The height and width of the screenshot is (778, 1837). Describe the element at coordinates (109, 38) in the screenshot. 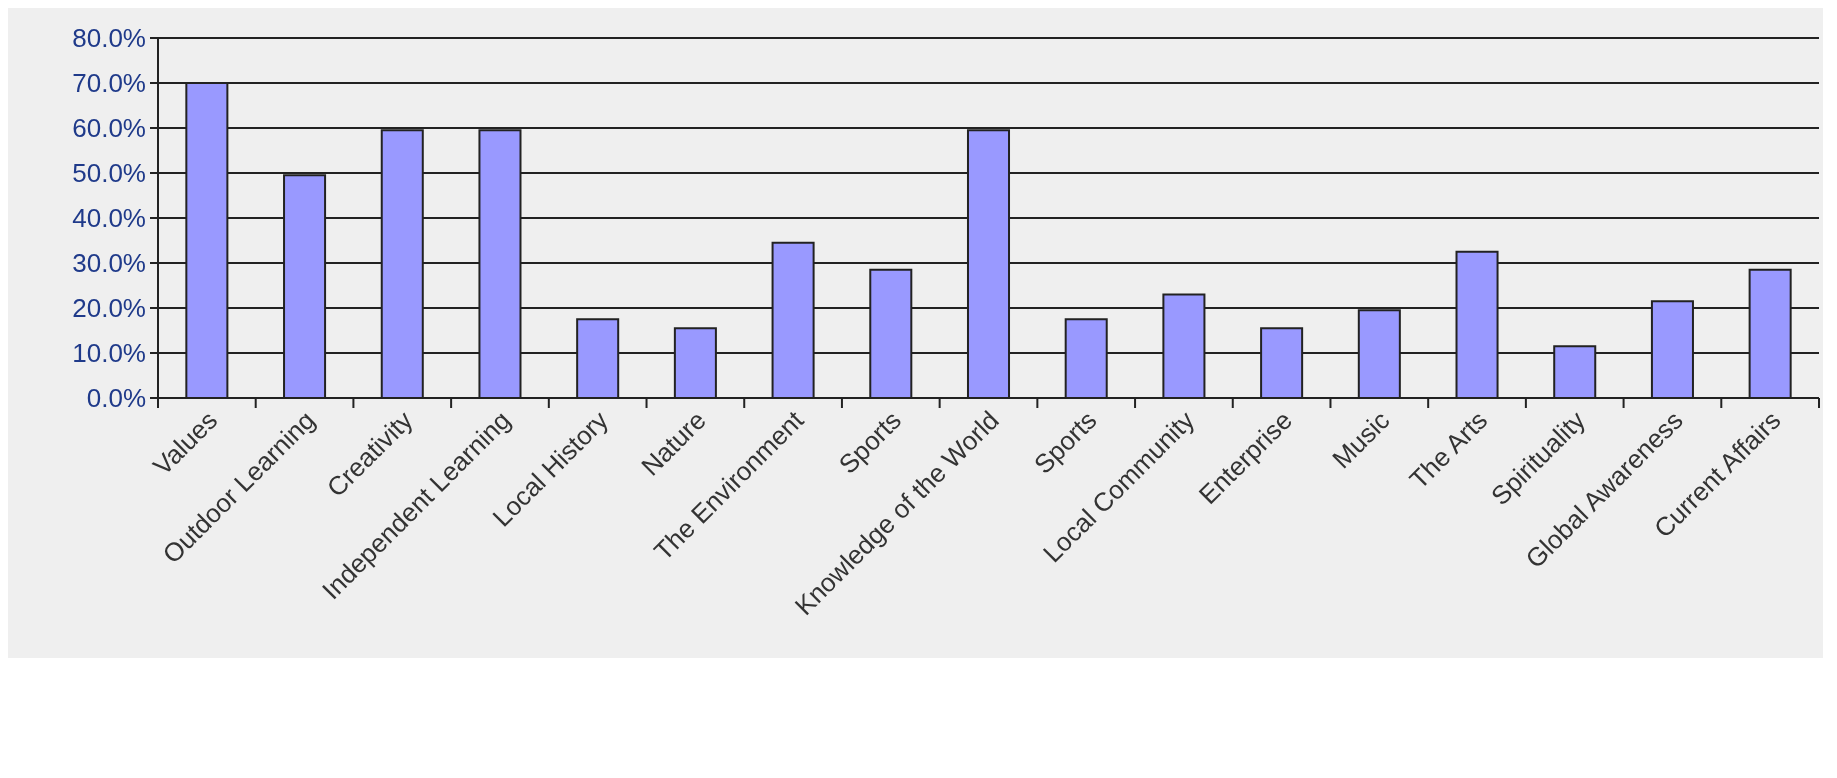

I see `y-tick-label: 80.0%` at that location.